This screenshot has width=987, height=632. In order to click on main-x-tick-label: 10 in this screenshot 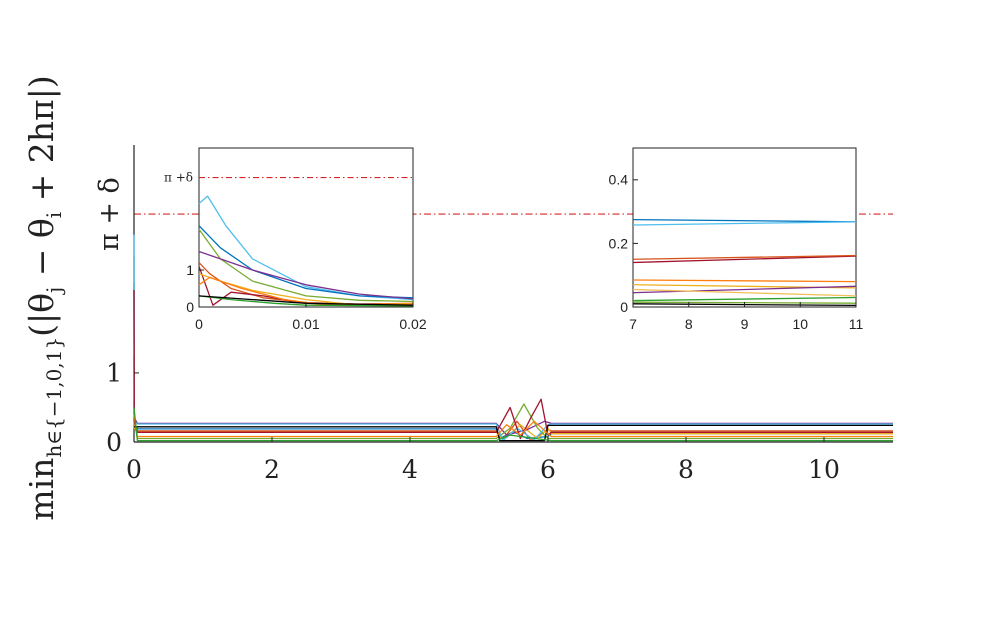, I will do `click(824, 469)`.